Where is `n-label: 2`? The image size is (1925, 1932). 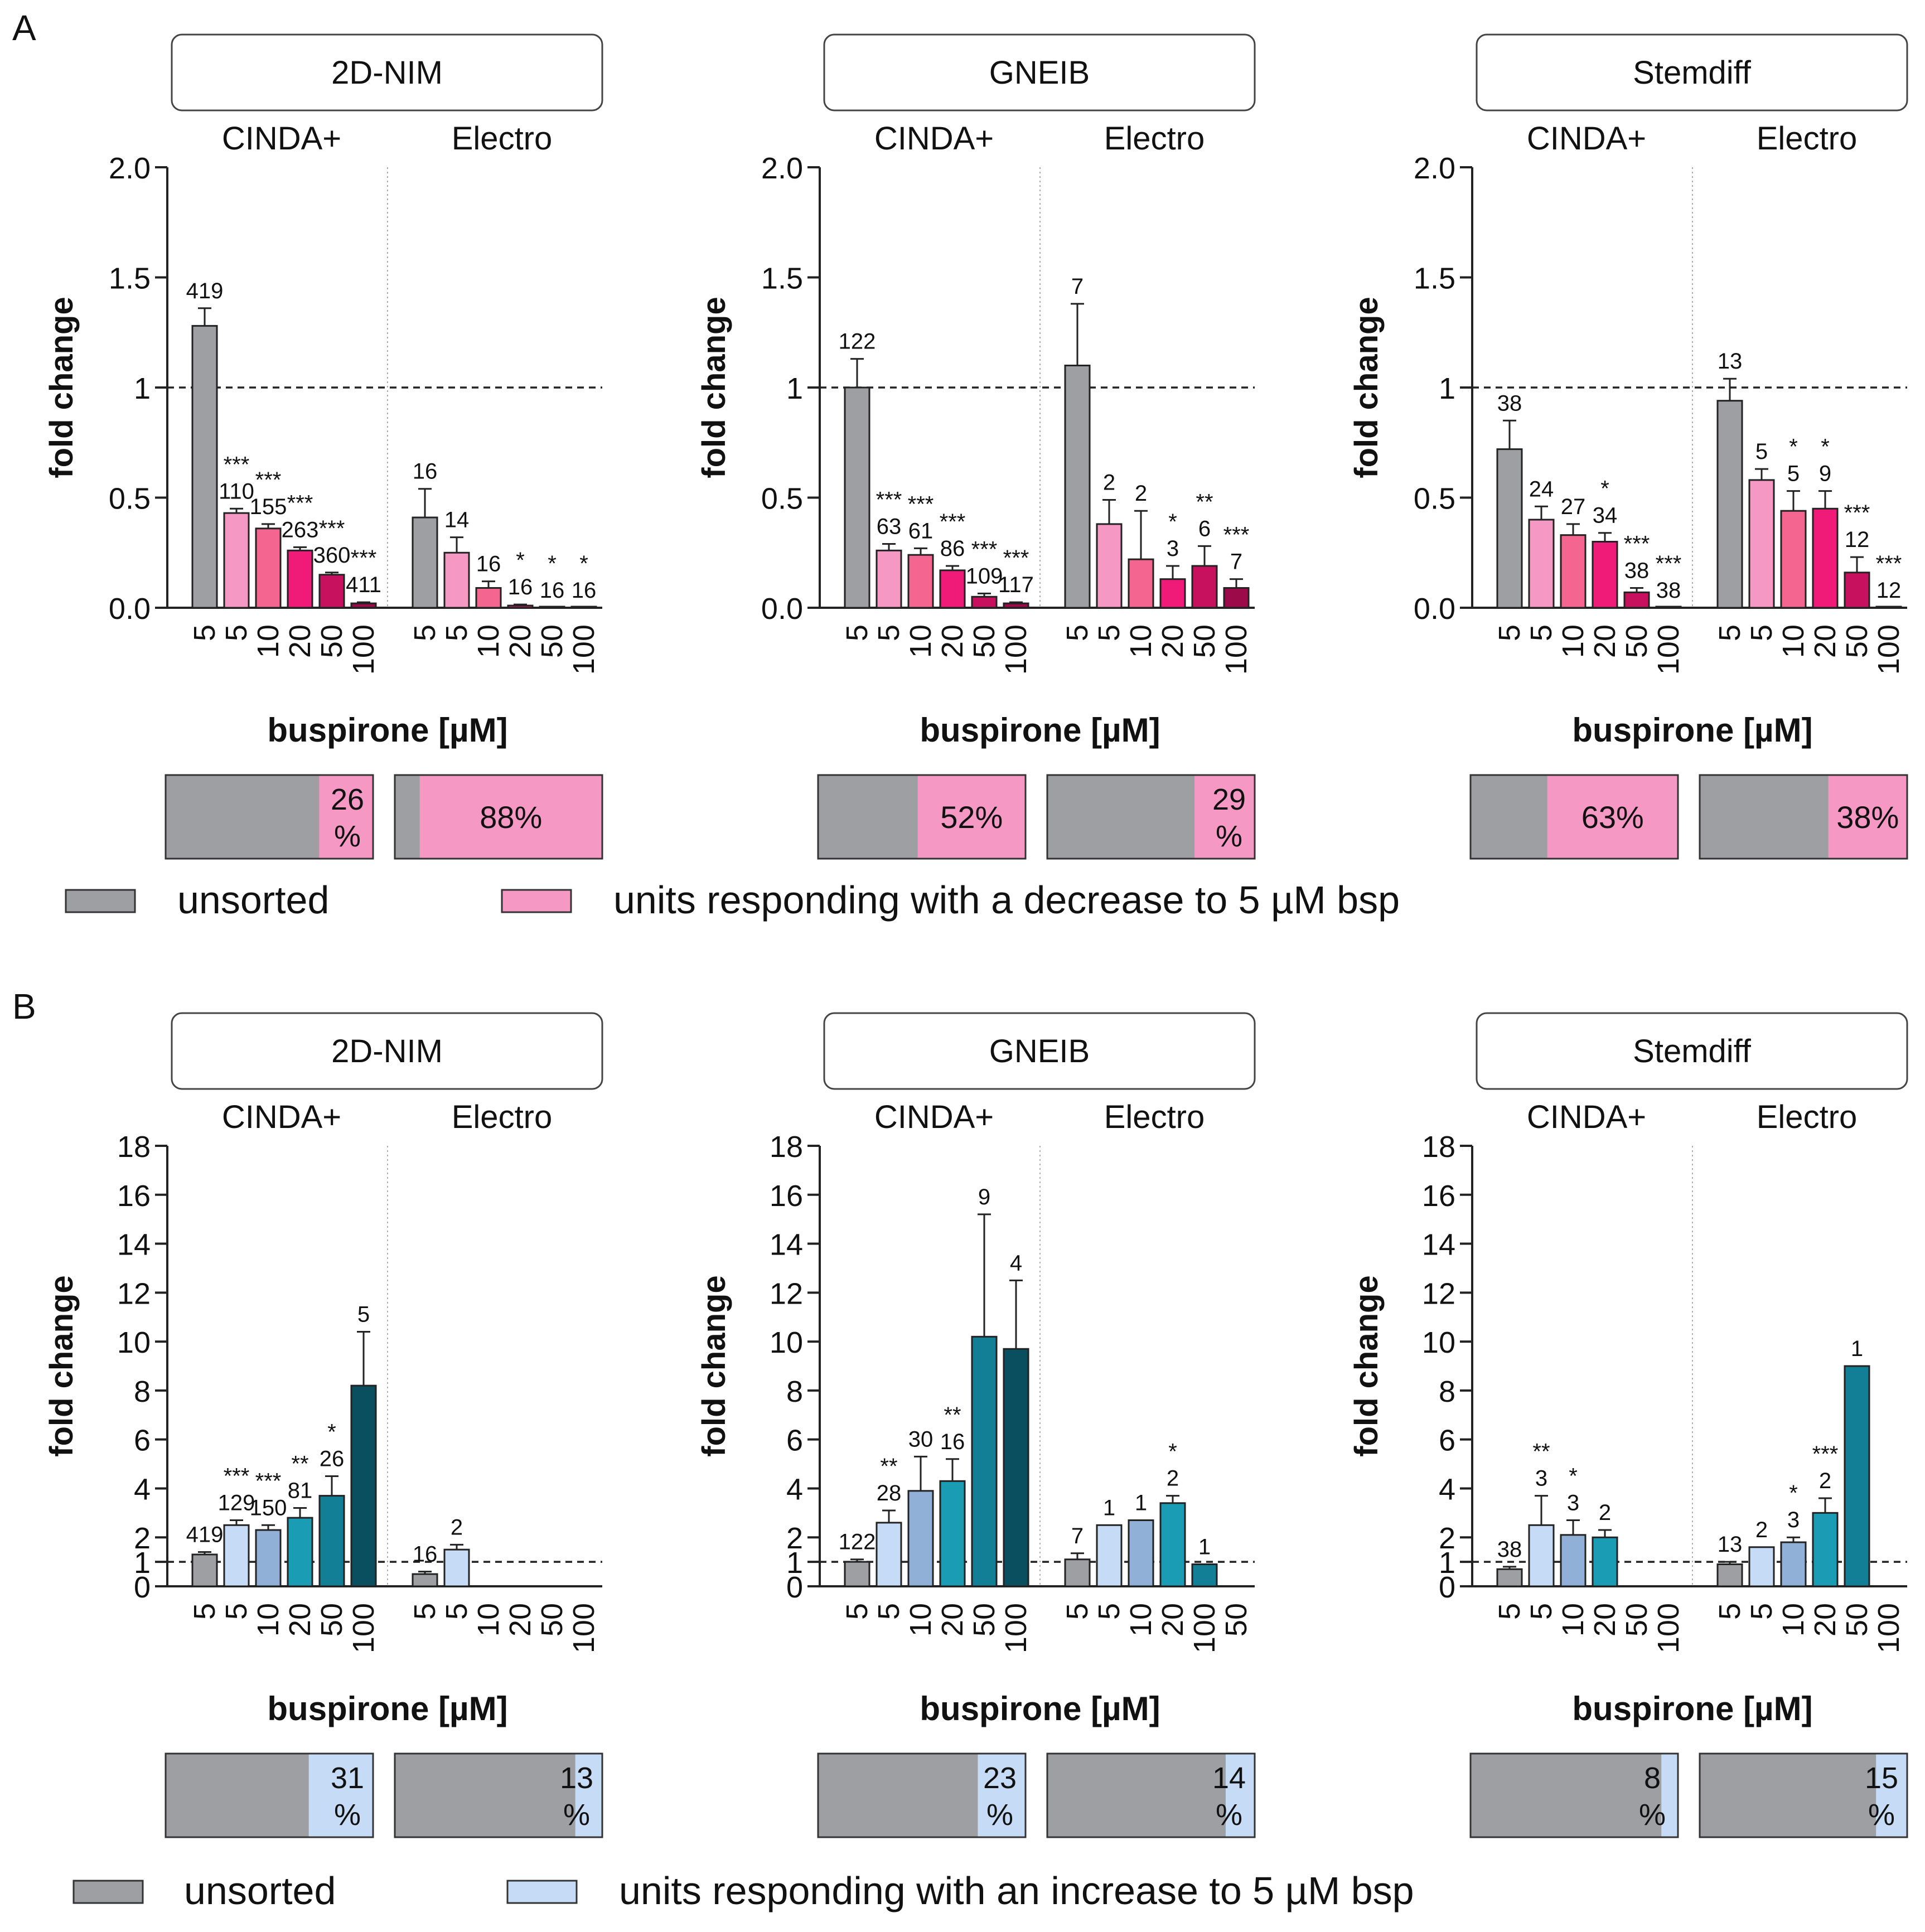
n-label: 2 is located at coordinates (1825, 1481).